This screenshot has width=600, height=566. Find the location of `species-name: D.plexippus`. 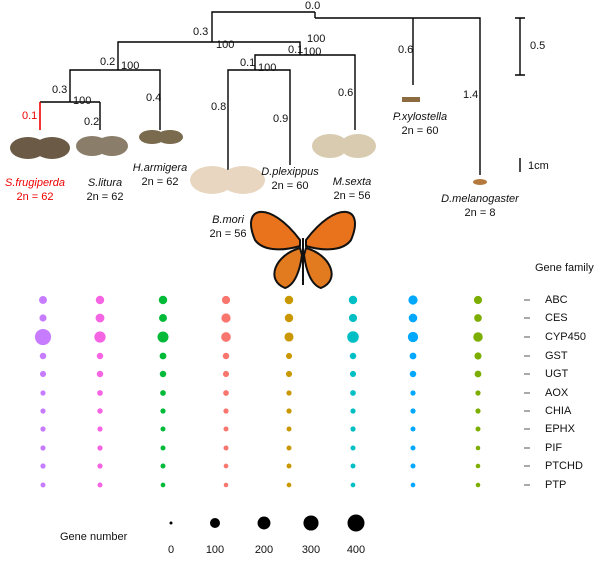

species-name: D.plexippus is located at coordinates (290, 172).